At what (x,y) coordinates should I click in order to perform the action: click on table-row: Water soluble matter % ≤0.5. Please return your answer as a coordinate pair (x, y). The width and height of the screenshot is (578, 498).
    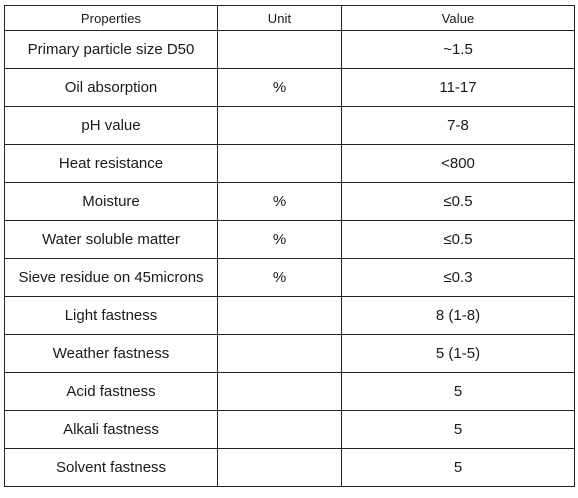
    Looking at the image, I should click on (289, 239).